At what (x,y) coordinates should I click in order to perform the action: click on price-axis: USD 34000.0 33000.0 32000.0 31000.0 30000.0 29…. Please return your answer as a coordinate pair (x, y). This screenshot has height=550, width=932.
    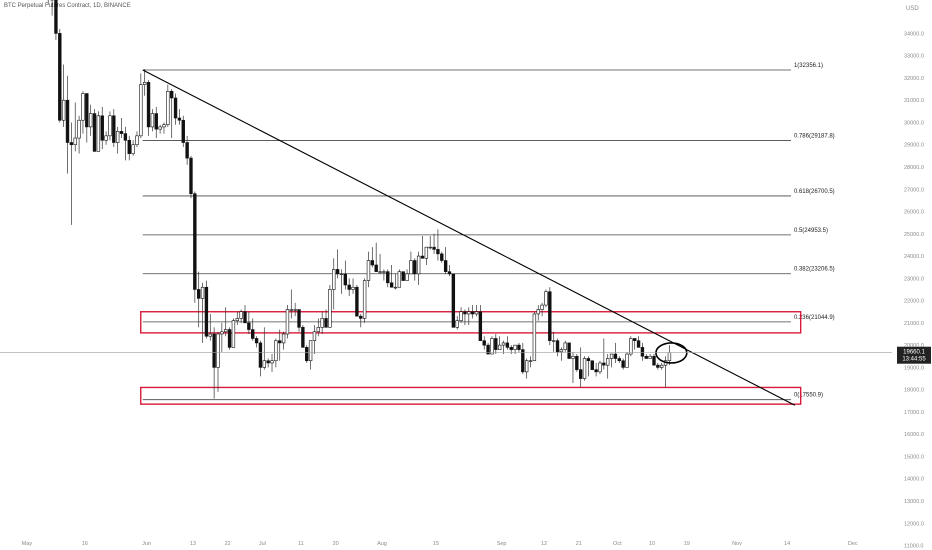
    Looking at the image, I should click on (914, 278).